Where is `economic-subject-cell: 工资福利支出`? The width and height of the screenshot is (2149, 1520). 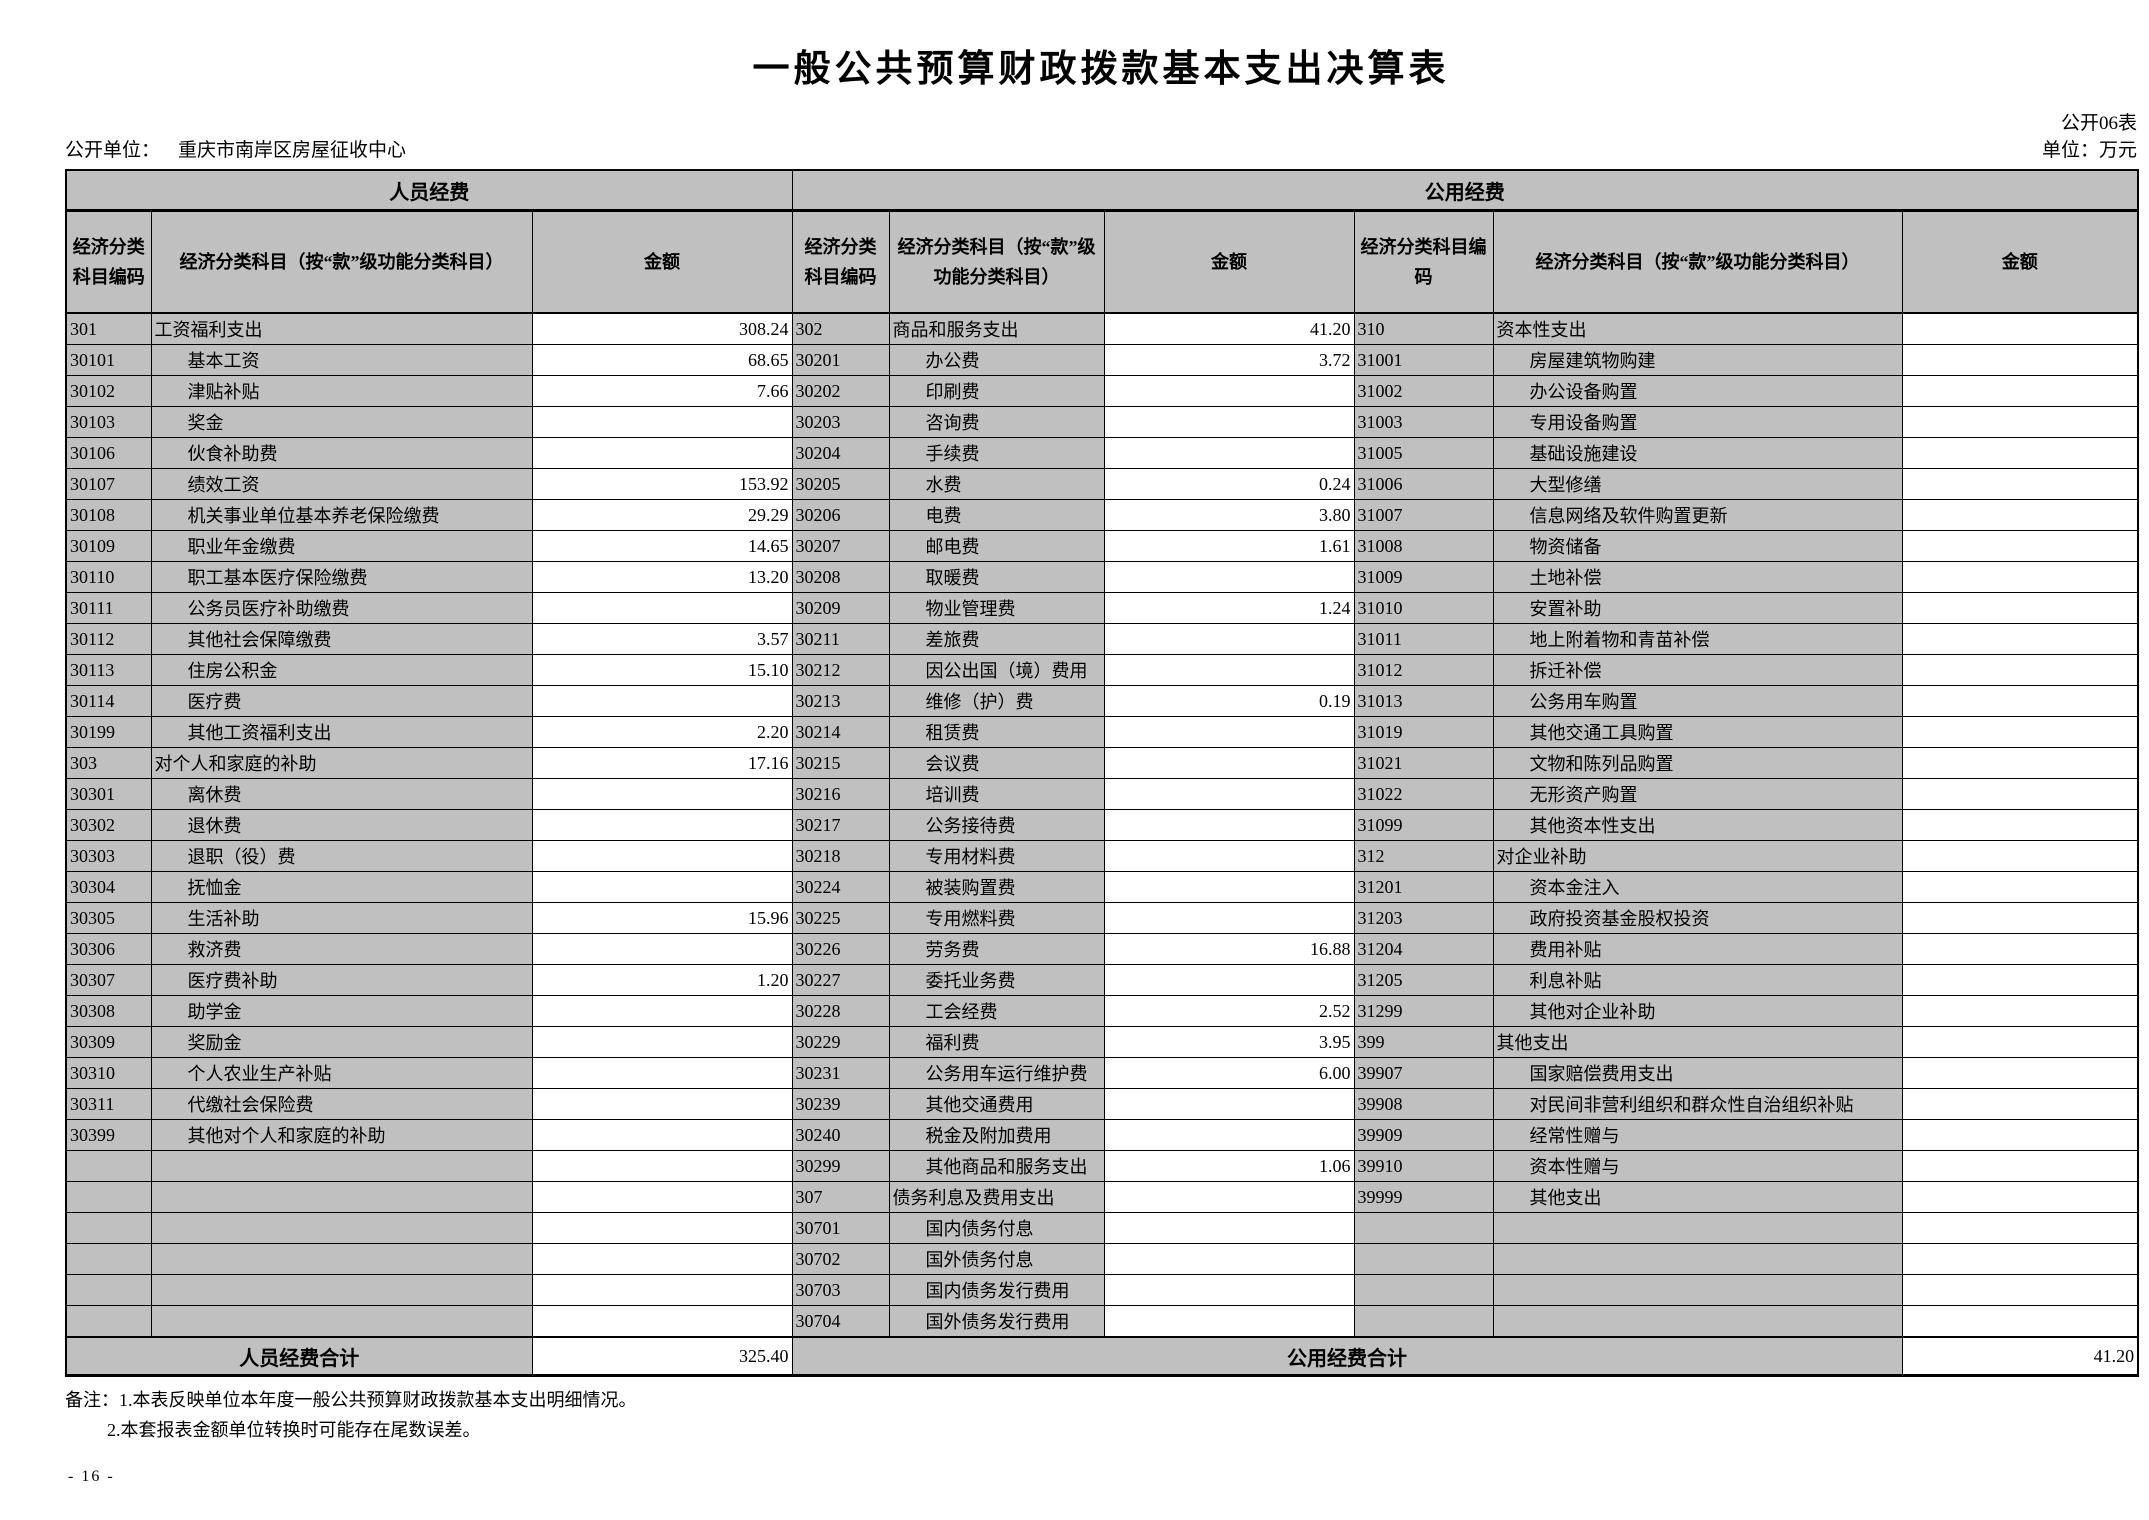 economic-subject-cell: 工资福利支出 is located at coordinates (341, 328).